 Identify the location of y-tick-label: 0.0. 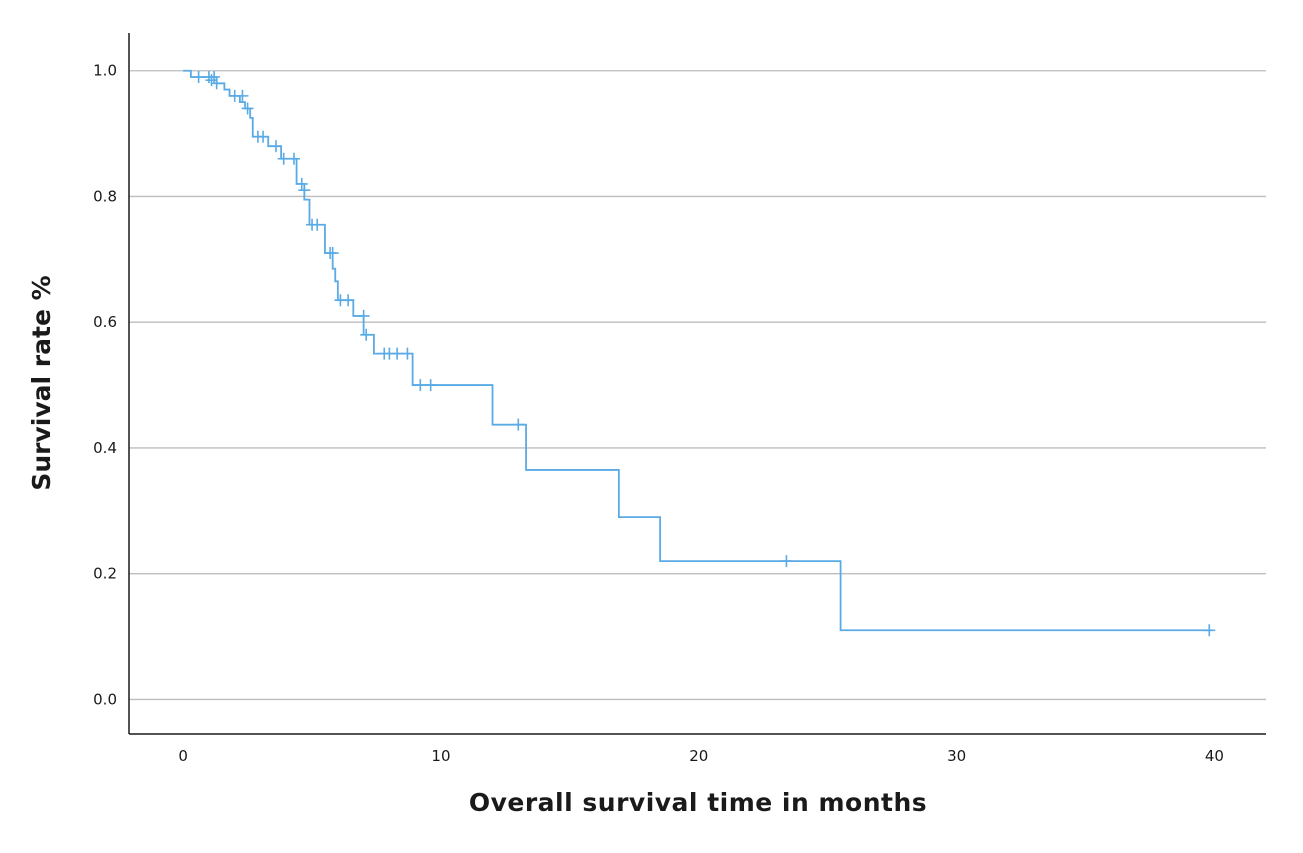
(105, 699).